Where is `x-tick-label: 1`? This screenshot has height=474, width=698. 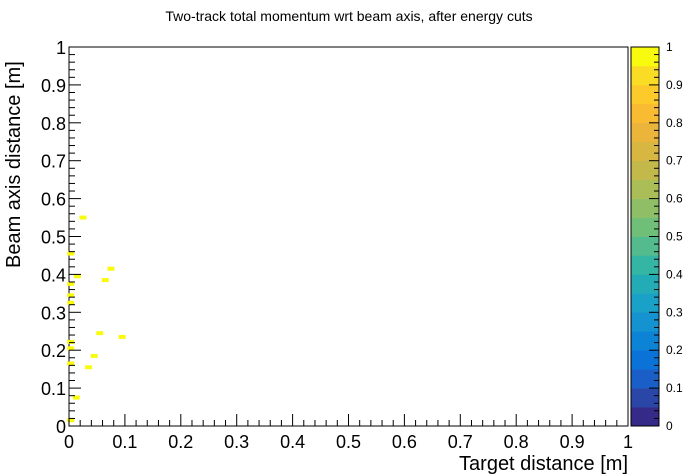
x-tick-label: 1 is located at coordinates (628, 442).